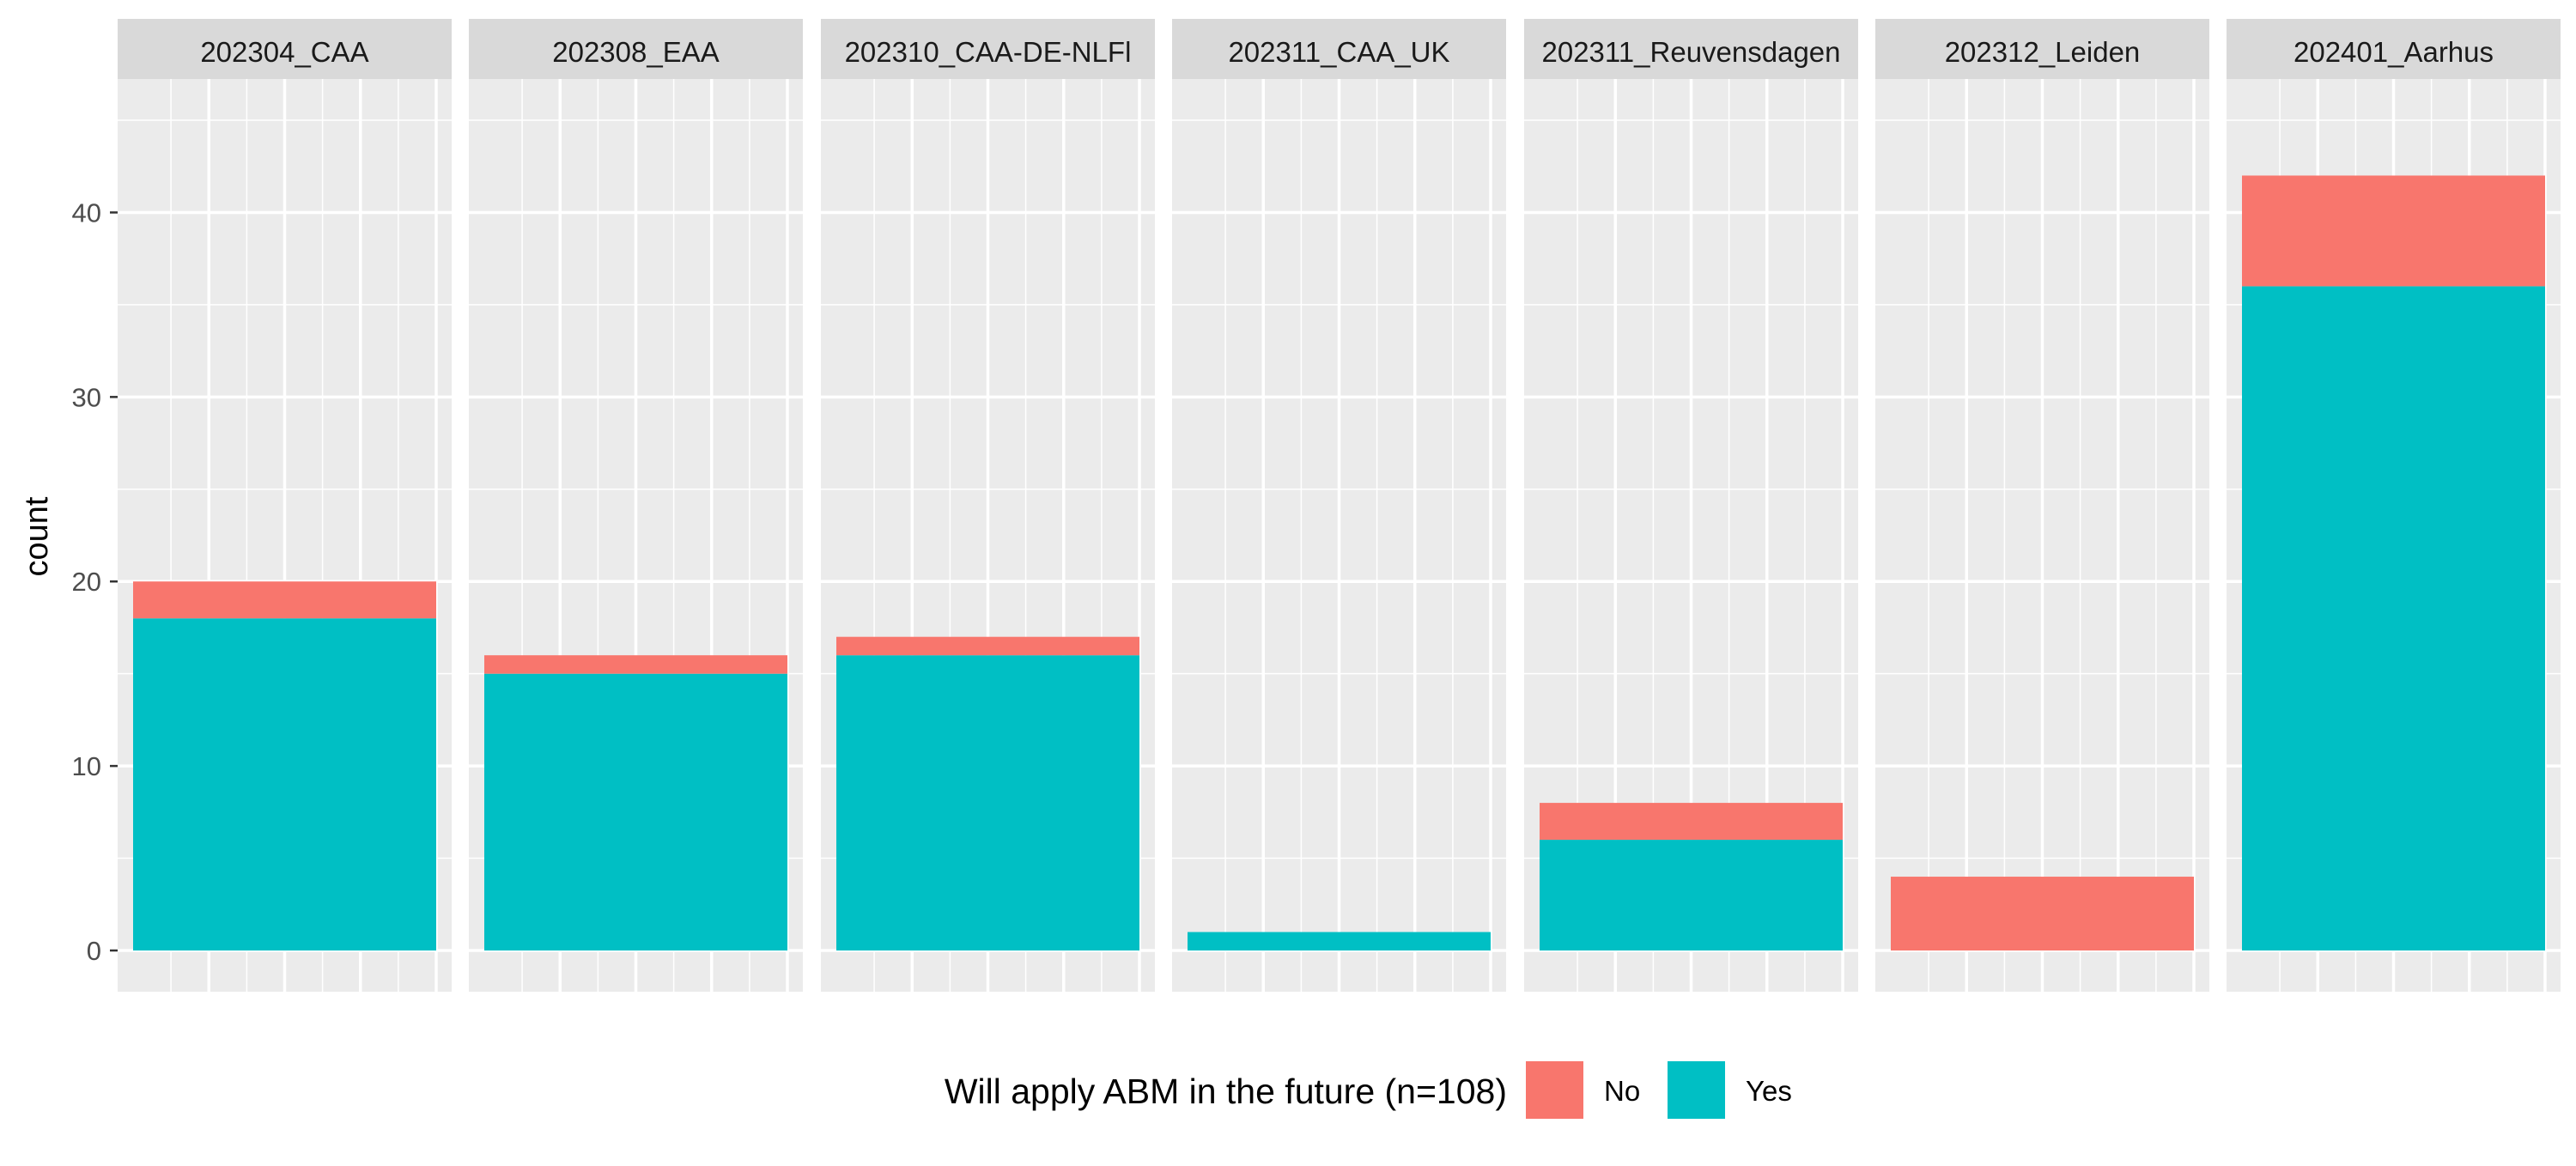  I want to click on y-tick-label: 30, so click(86, 397).